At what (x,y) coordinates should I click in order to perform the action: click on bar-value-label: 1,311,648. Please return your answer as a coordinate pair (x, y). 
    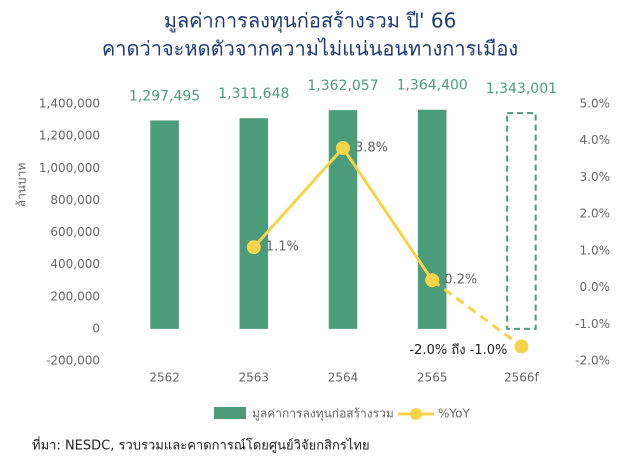
    Looking at the image, I should click on (253, 94).